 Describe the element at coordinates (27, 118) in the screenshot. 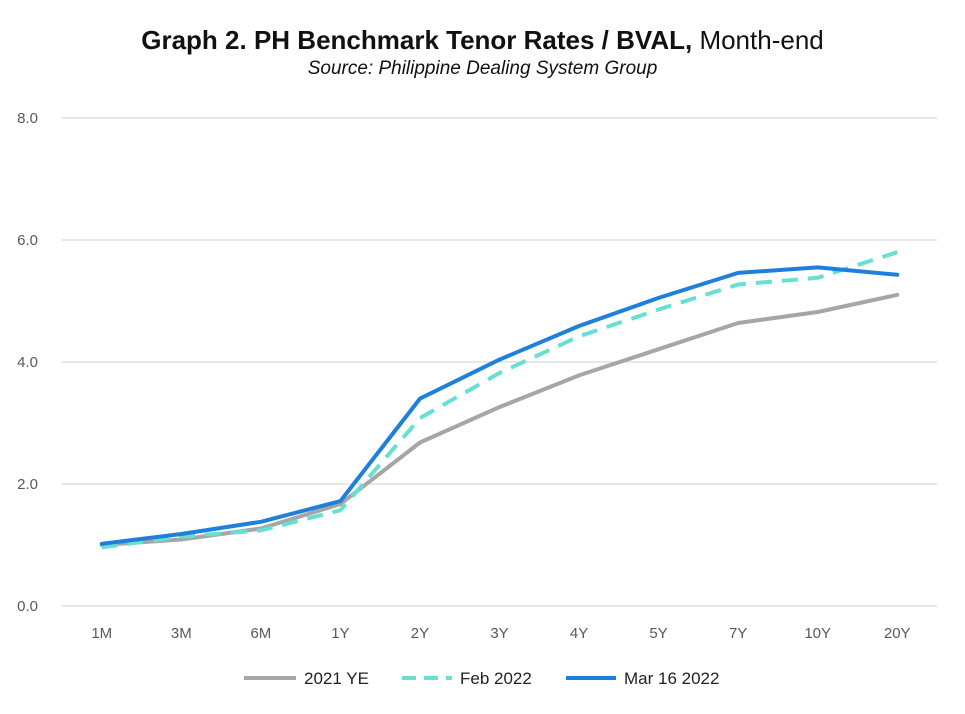

I see `y-tick-label: 8.0` at that location.